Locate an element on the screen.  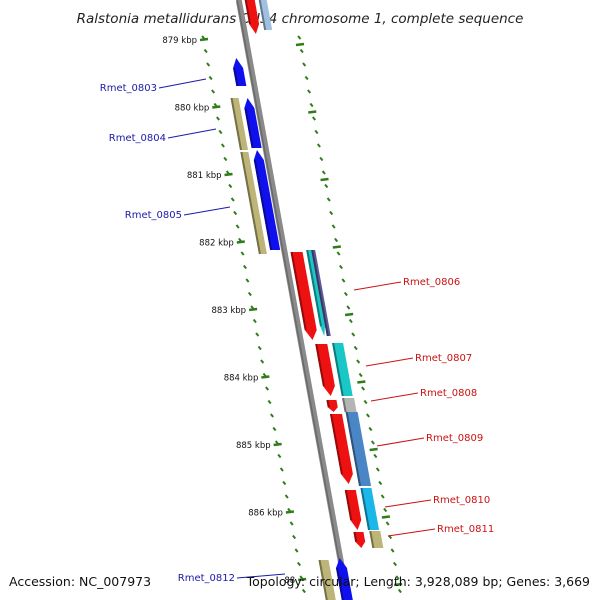
gene-label-rmet-0804: Rmet_0804 is located at coordinates (137, 138).